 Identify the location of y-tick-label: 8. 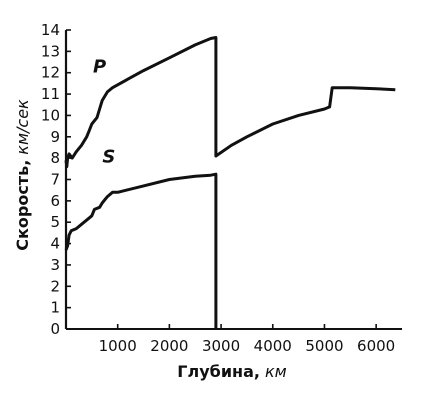
(55, 158).